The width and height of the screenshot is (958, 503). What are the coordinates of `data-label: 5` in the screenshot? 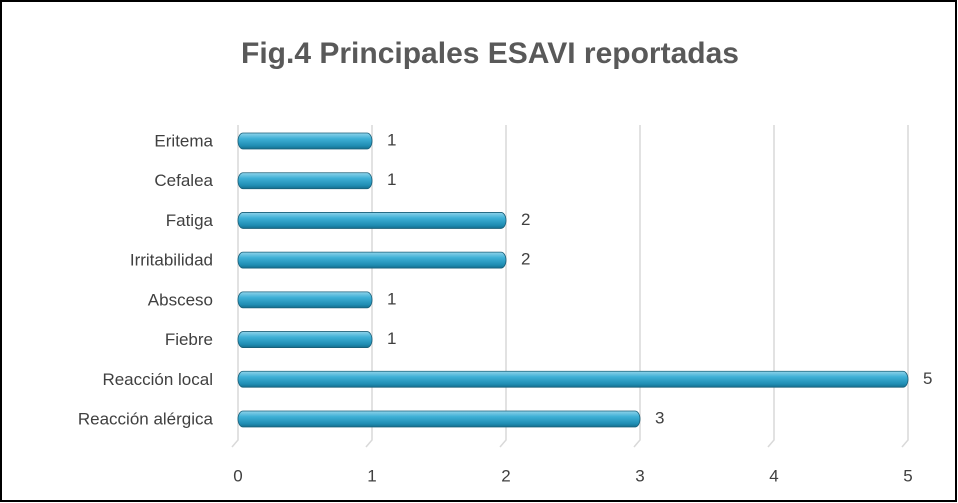 It's located at (927, 378).